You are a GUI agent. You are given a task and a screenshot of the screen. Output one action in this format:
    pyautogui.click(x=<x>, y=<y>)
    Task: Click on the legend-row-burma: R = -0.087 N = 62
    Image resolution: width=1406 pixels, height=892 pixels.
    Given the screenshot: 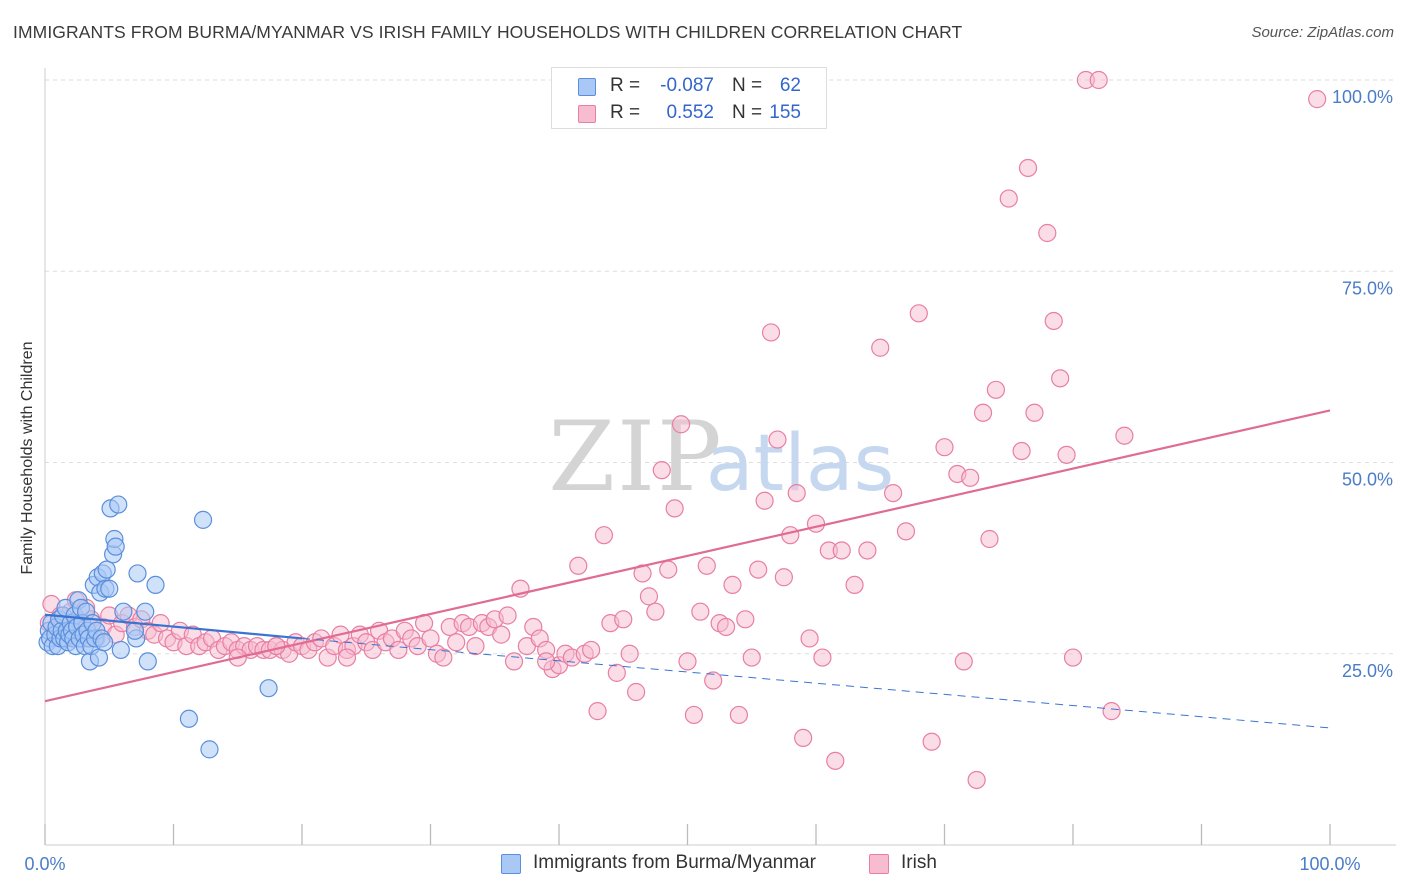 What is the action you would take?
    pyautogui.click(x=689, y=87)
    